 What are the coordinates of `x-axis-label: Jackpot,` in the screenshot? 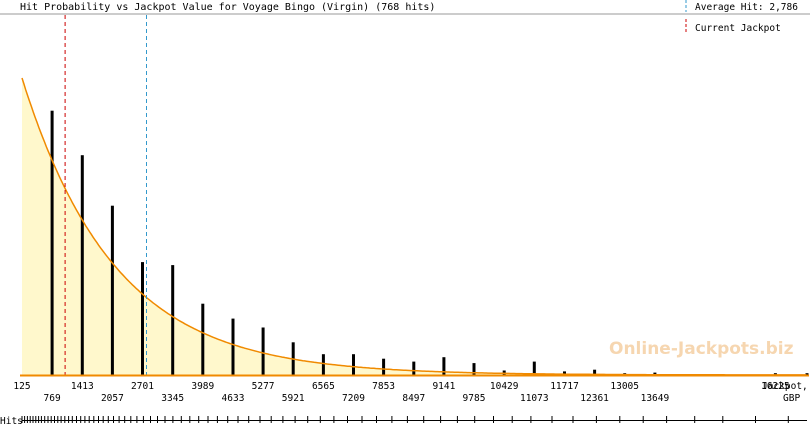 It's located at (785, 386).